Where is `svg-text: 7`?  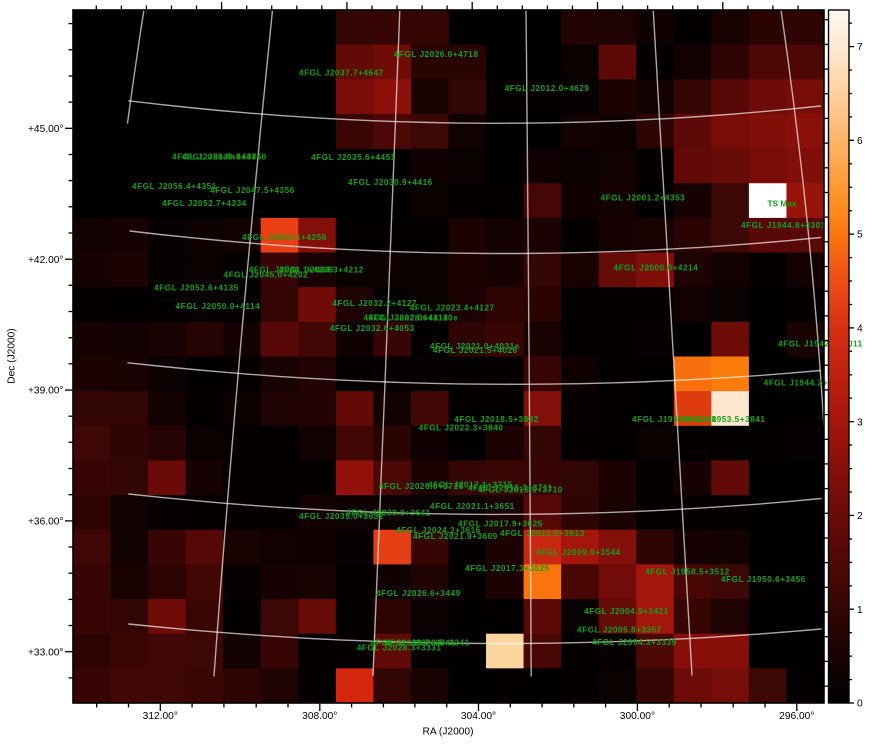
svg-text: 7 is located at coordinates (860, 47).